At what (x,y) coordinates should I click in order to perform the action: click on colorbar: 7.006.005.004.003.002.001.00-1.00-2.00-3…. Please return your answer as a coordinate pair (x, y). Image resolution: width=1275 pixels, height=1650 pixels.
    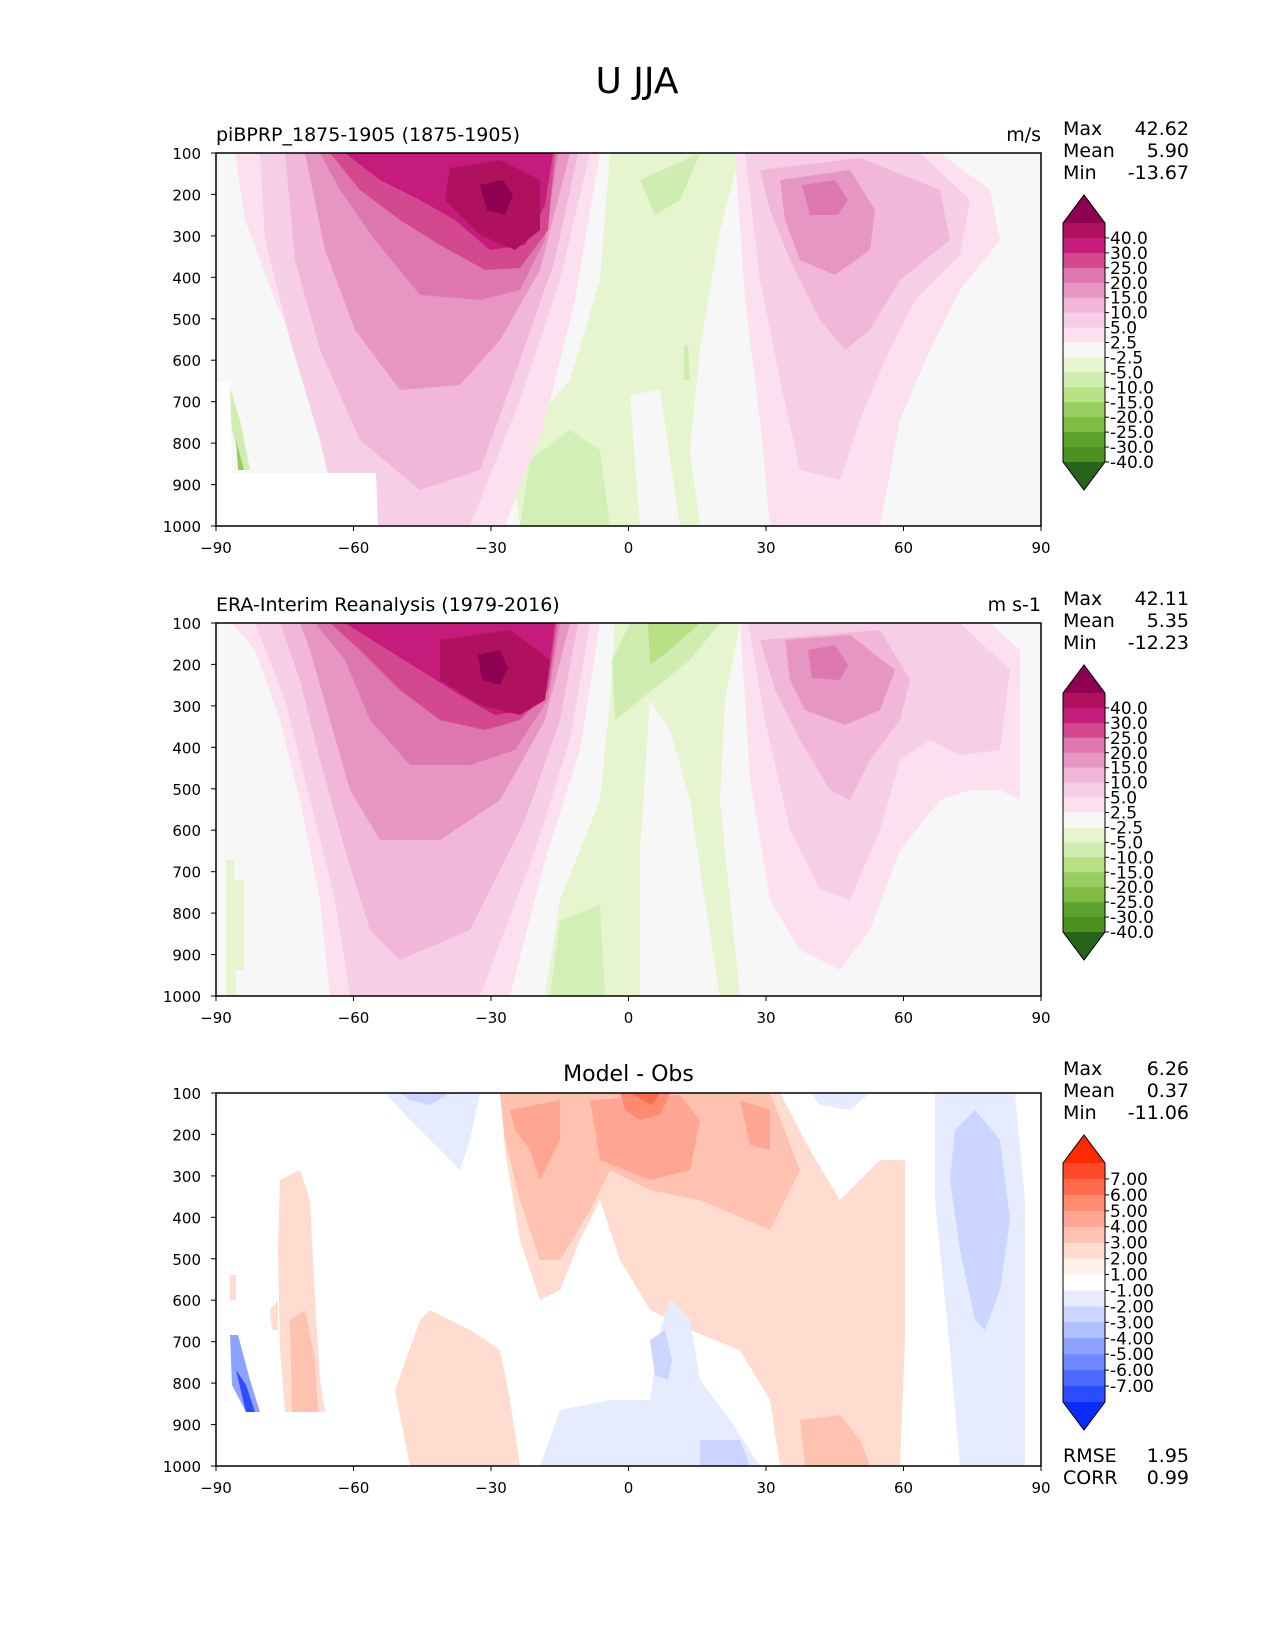
    Looking at the image, I should click on (1108, 1282).